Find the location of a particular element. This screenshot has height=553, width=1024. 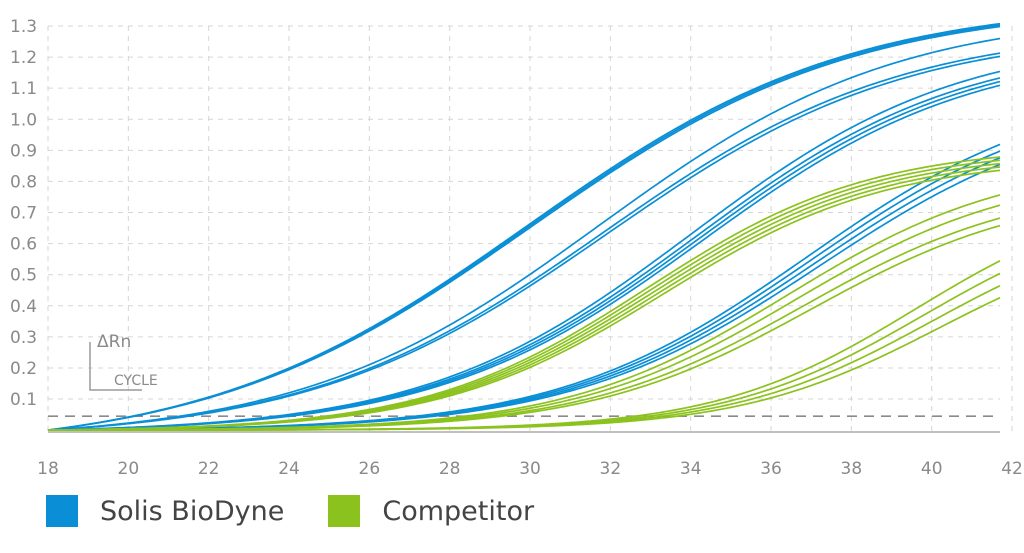

x-tick-label: 32 is located at coordinates (611, 469).